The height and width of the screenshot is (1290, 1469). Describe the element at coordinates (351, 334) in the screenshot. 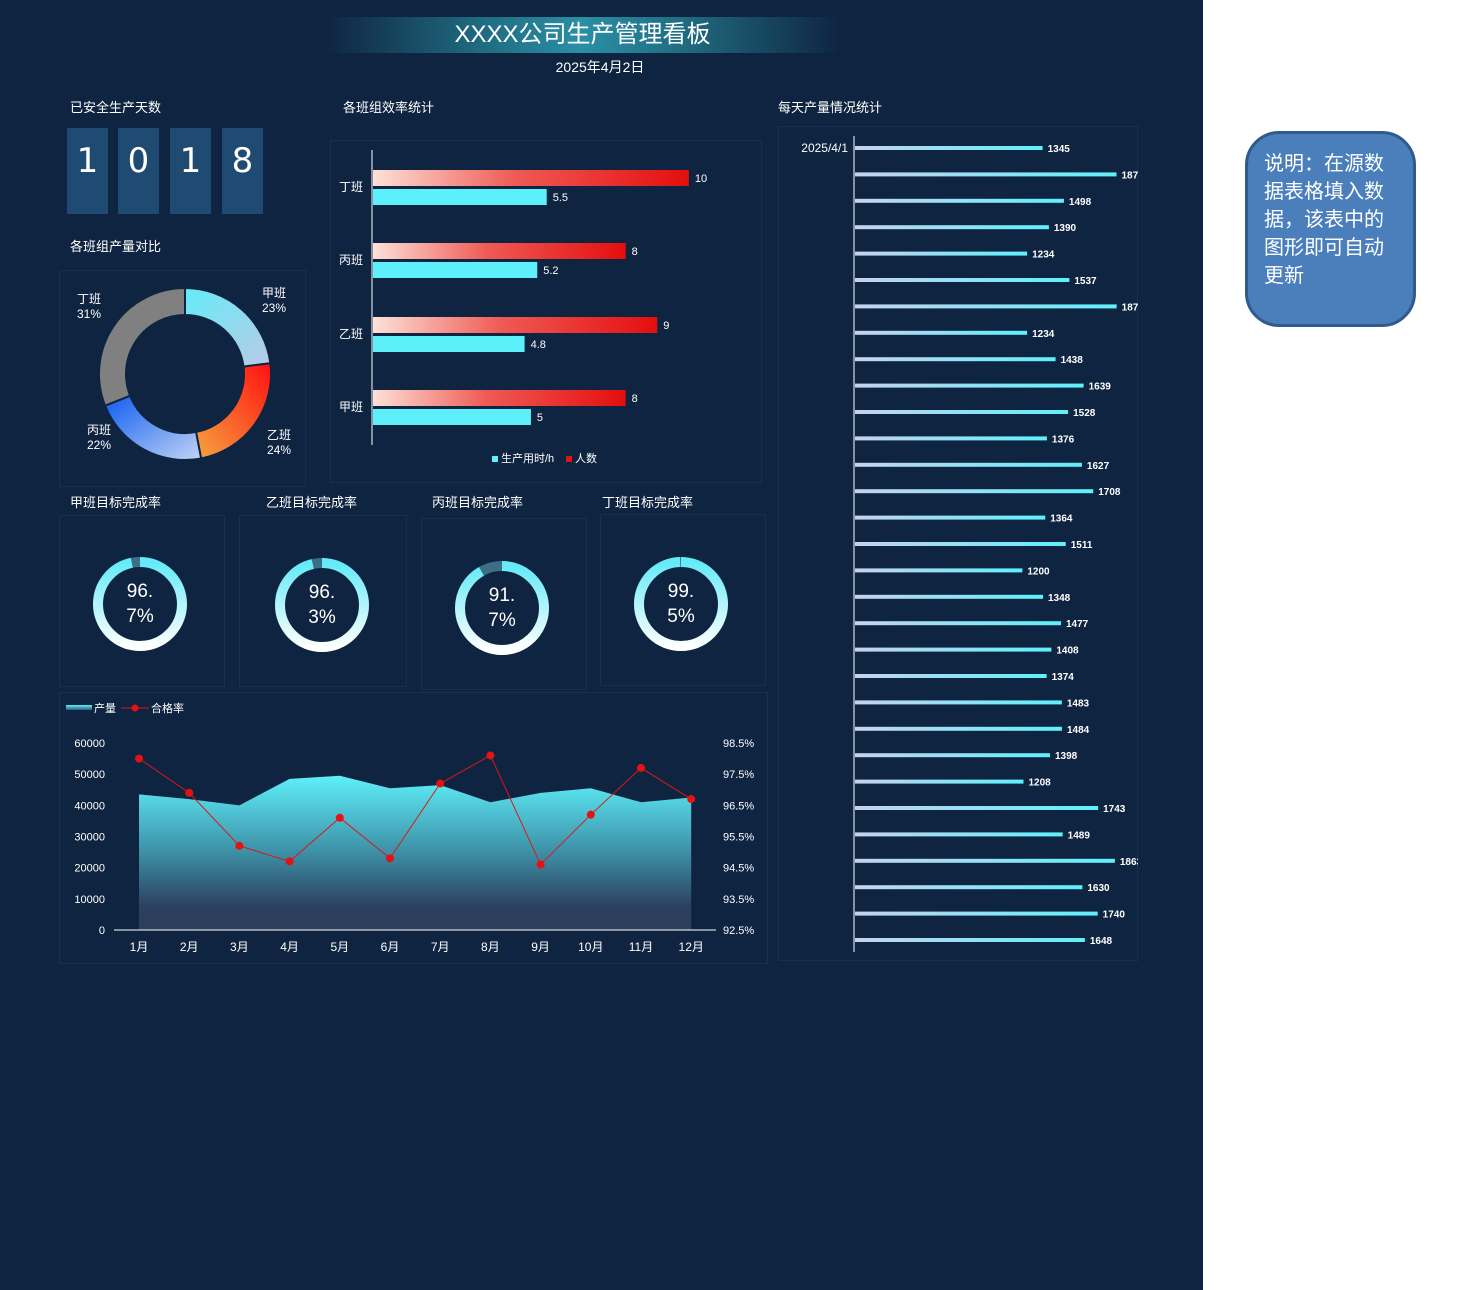

I see `efficiency-category-label: 乙班` at that location.